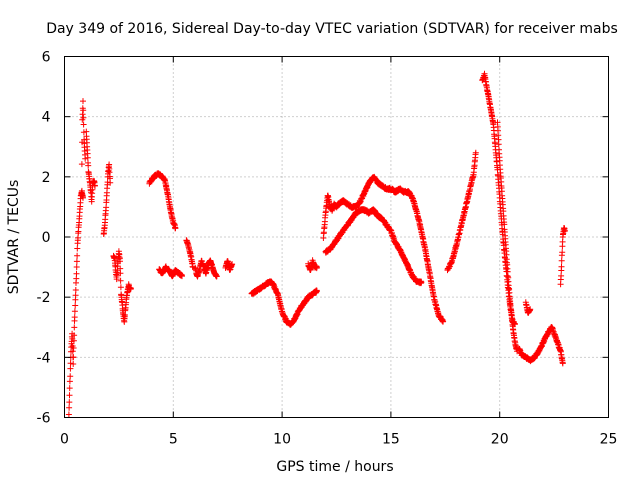 The width and height of the screenshot is (640, 480). What do you see at coordinates (282, 440) in the screenshot?
I see `x-tick-label: 10` at bounding box center [282, 440].